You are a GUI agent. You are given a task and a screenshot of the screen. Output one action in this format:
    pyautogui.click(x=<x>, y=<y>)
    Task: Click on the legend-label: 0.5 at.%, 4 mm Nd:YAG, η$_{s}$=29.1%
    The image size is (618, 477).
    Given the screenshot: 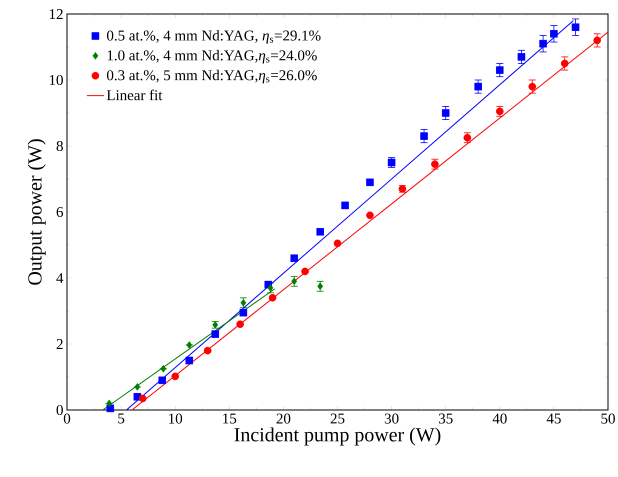 What is the action you would take?
    pyautogui.click(x=213, y=37)
    